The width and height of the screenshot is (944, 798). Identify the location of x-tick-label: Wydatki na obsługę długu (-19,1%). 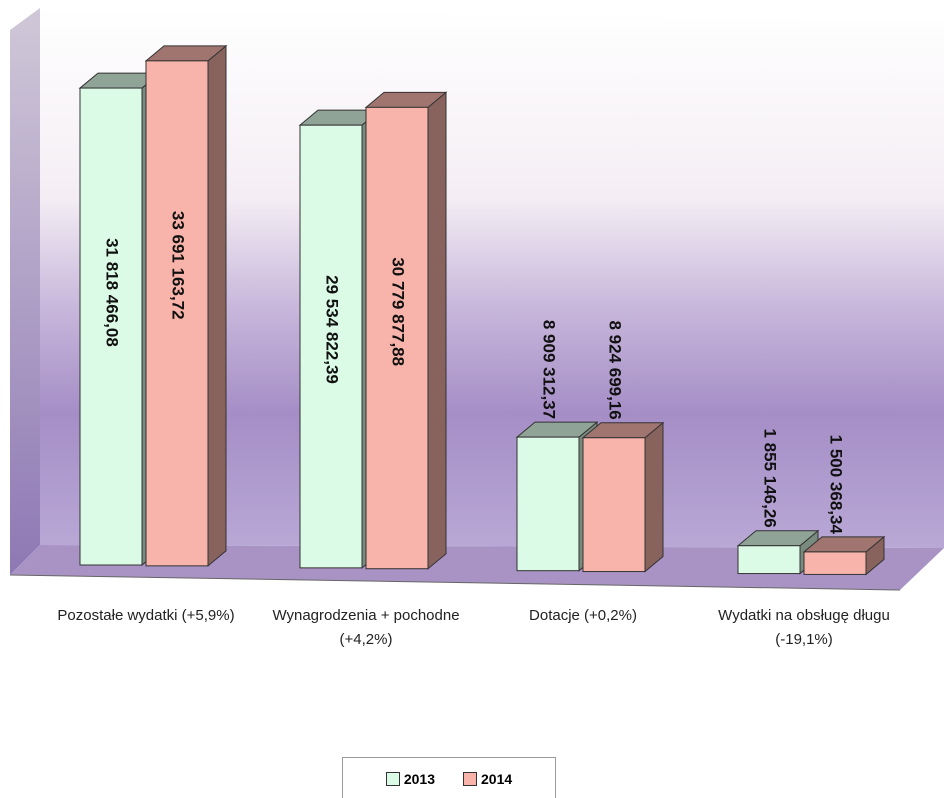
(804, 627).